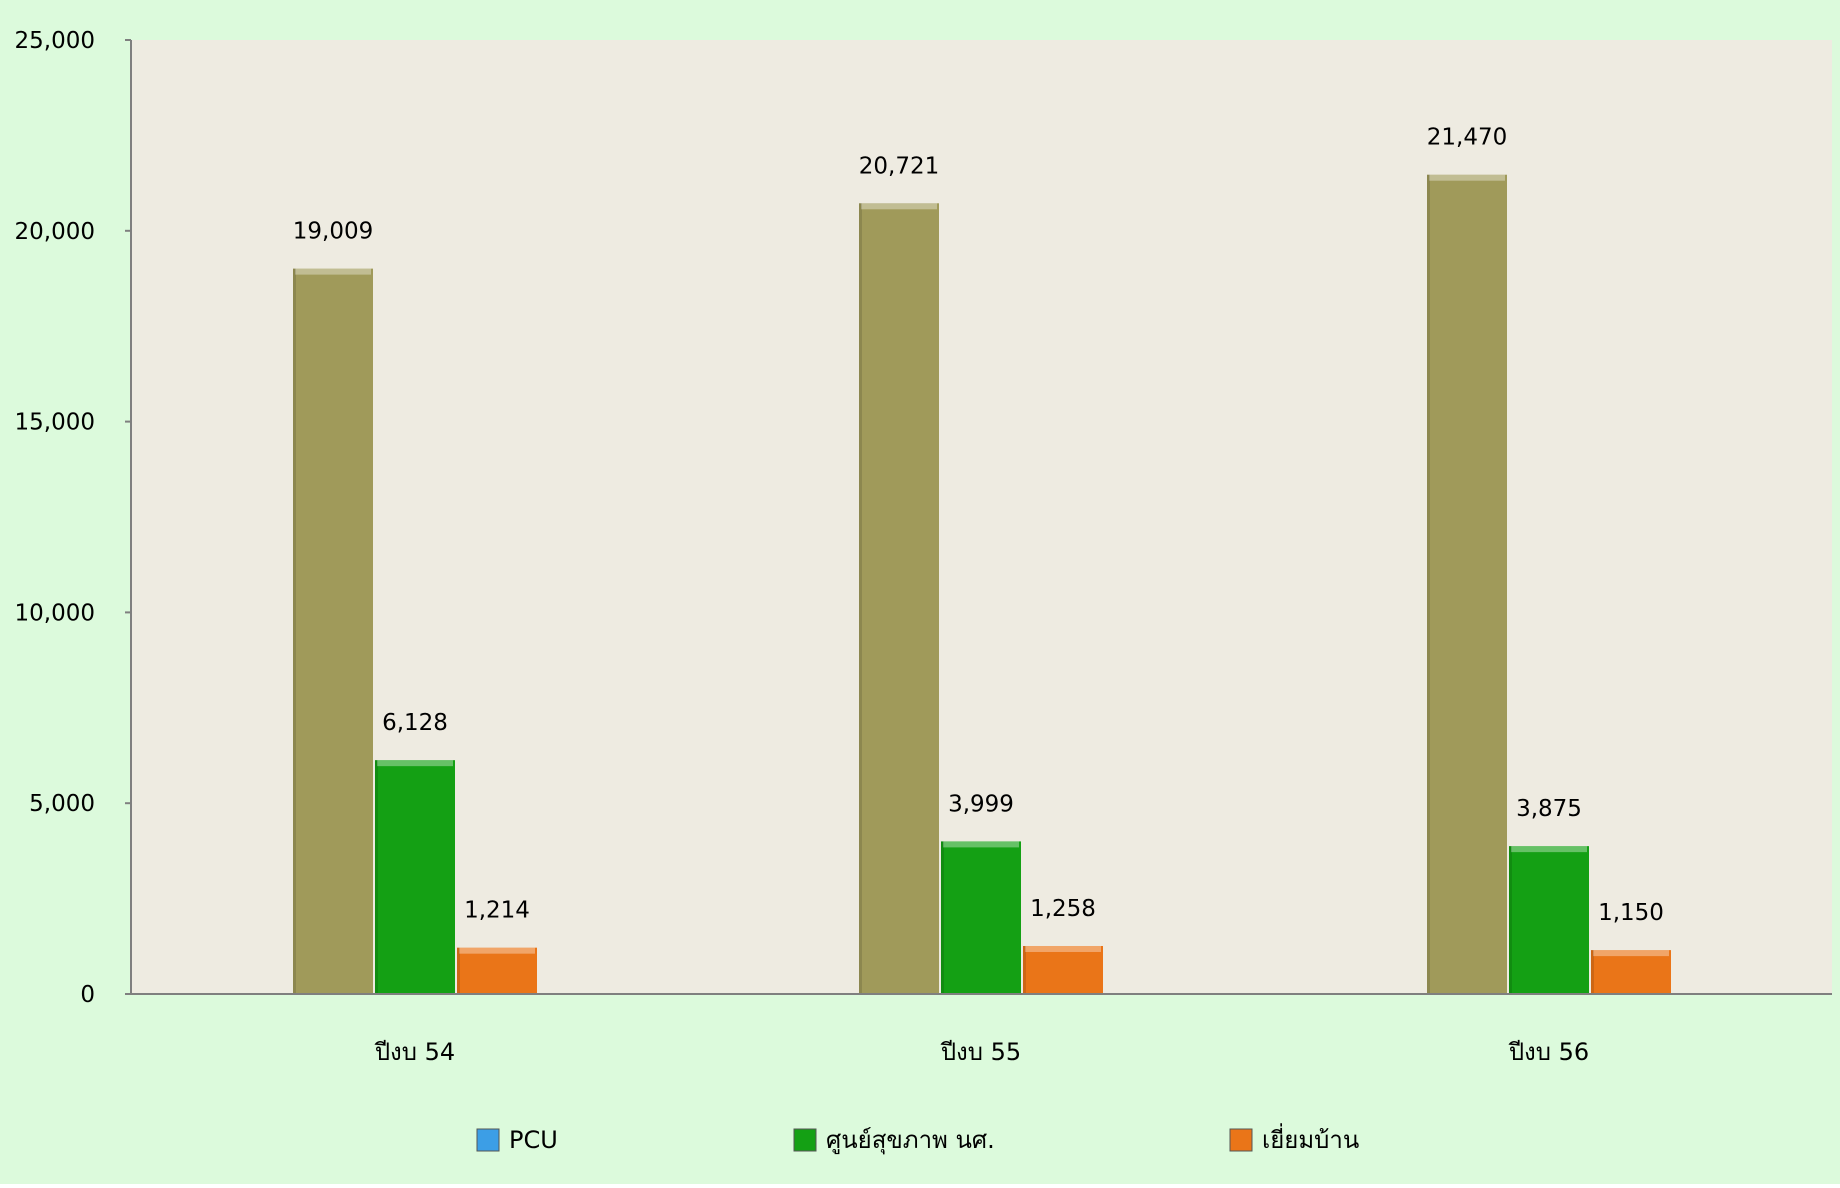 Image resolution: width=1840 pixels, height=1188 pixels. I want to click on data-label: 20,721, so click(899, 166).